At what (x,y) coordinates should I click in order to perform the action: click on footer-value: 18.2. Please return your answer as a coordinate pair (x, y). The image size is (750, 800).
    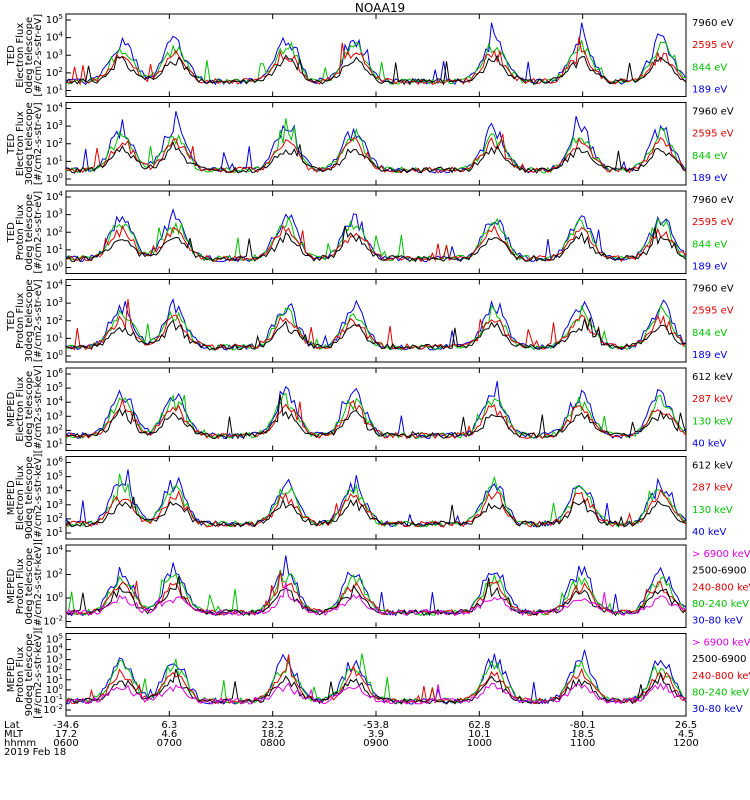
    Looking at the image, I should click on (273, 734).